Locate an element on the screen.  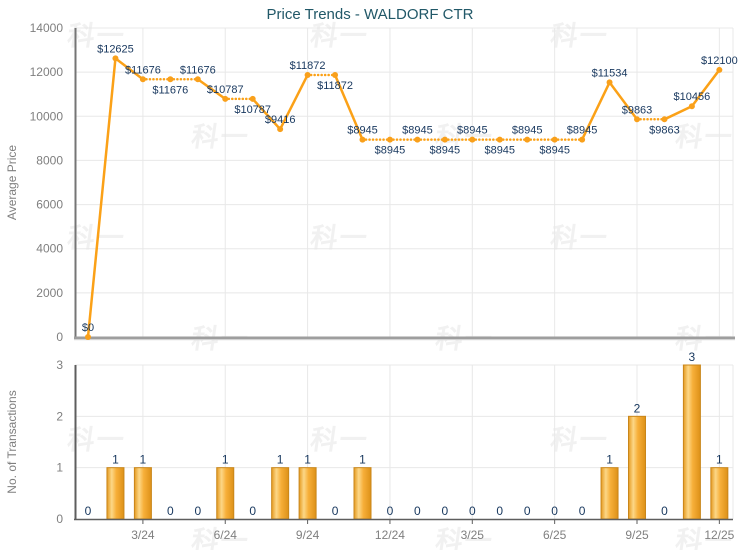
price-point-label: $9416 is located at coordinates (280, 120).